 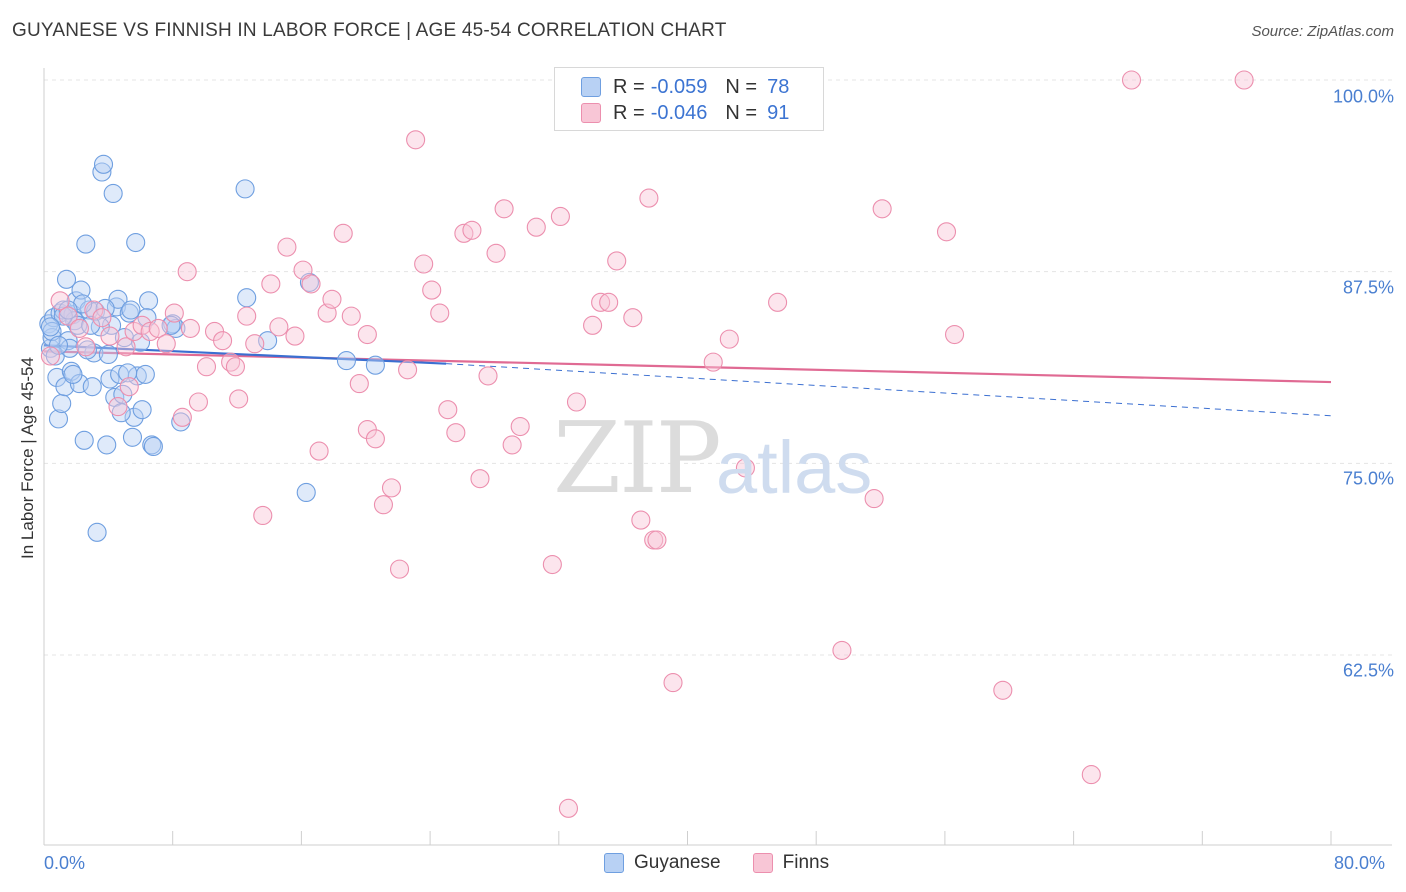 I want to click on legend-label-guyanese: Guyanese, so click(x=677, y=862).